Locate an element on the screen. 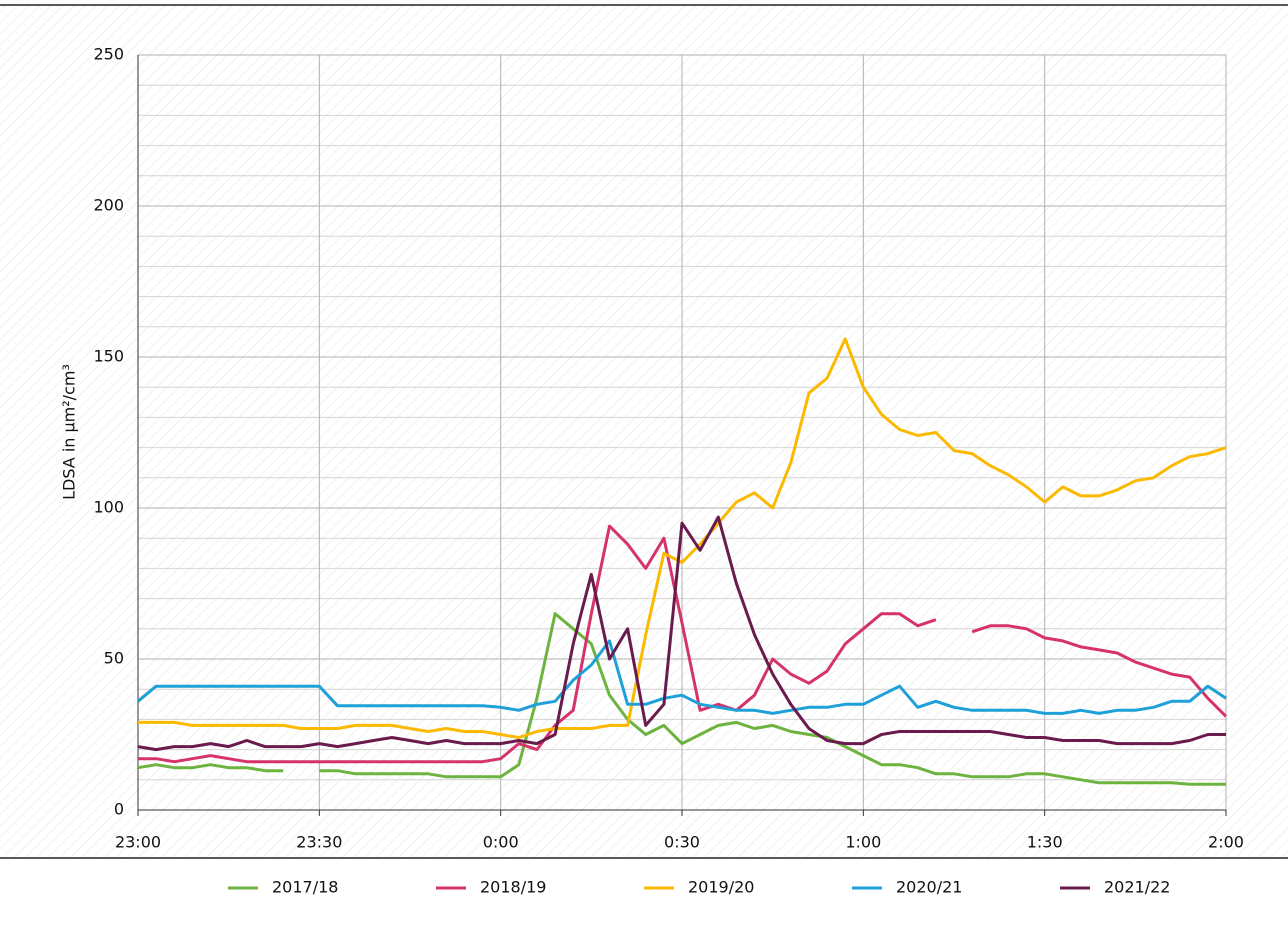 This screenshot has height=933, width=1288. y-tick-label: 0 is located at coordinates (119, 809).